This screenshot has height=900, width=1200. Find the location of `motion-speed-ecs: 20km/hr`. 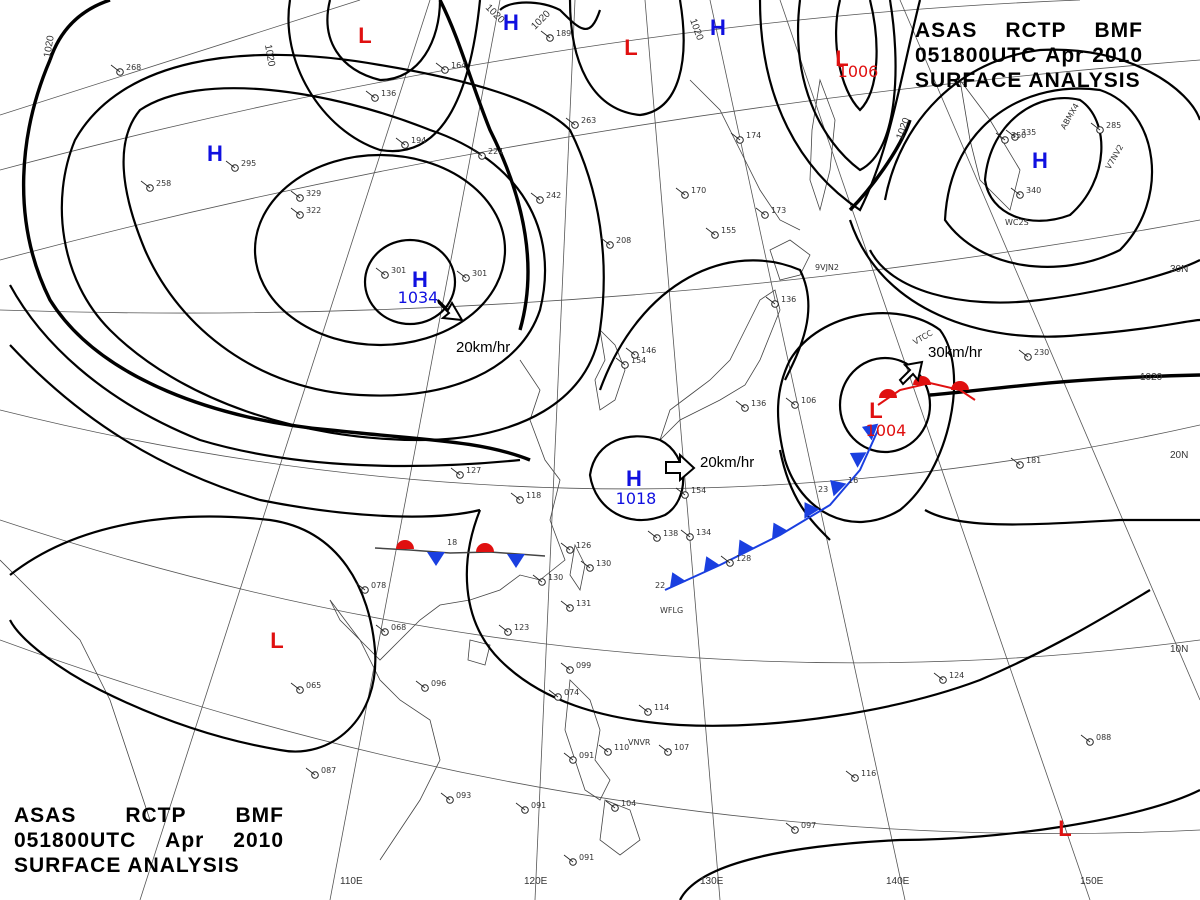

motion-speed-ecs: 20km/hr is located at coordinates (727, 462).